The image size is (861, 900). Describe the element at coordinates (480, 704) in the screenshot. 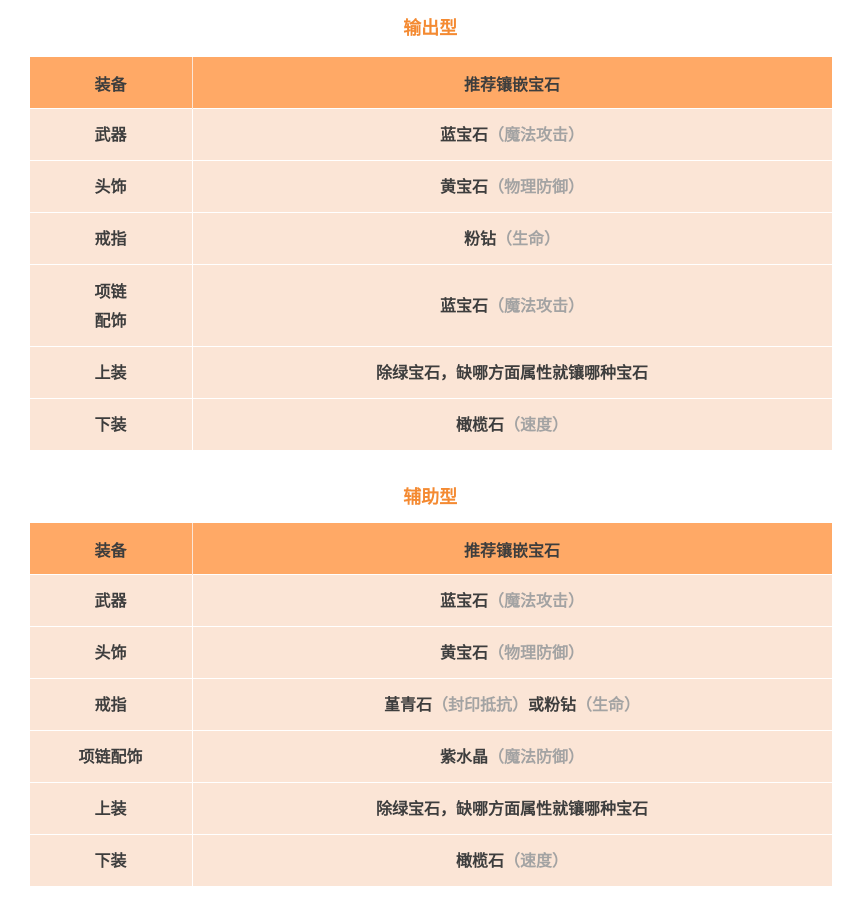

I see `gem-attribute: （封印抵抗）` at that location.